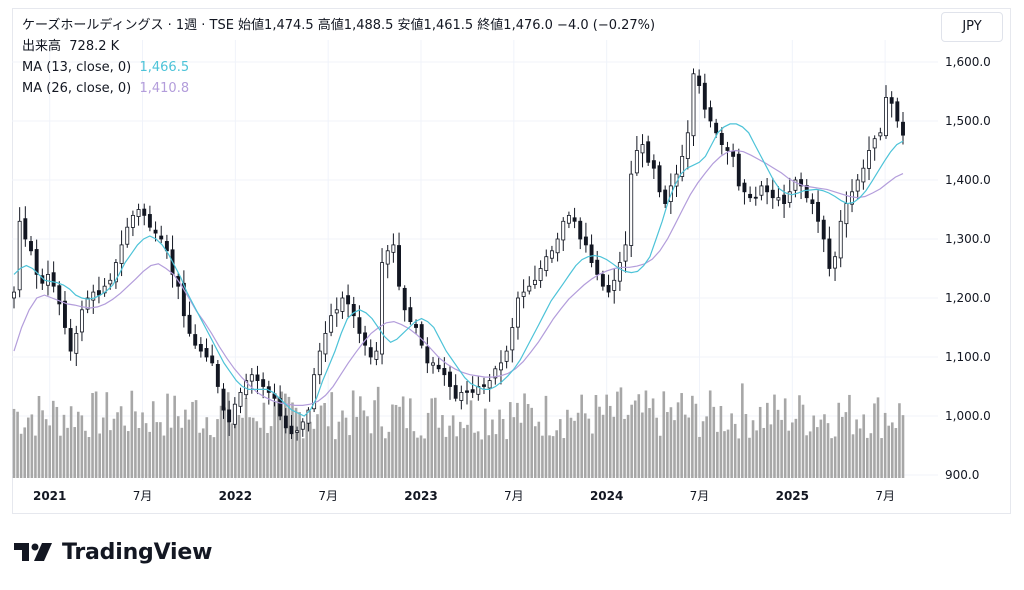  Describe the element at coordinates (968, 180) in the screenshot. I see `y-tick-label: 1,400.0` at that location.